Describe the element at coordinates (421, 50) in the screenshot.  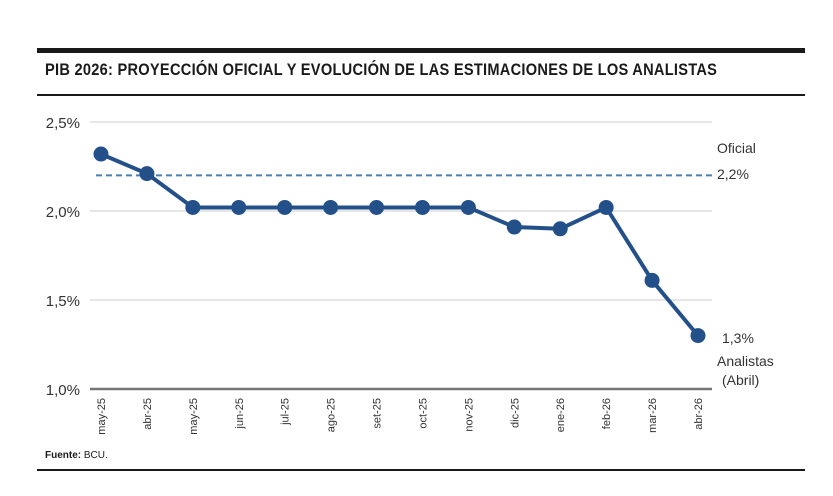
I see `top-rule` at that location.